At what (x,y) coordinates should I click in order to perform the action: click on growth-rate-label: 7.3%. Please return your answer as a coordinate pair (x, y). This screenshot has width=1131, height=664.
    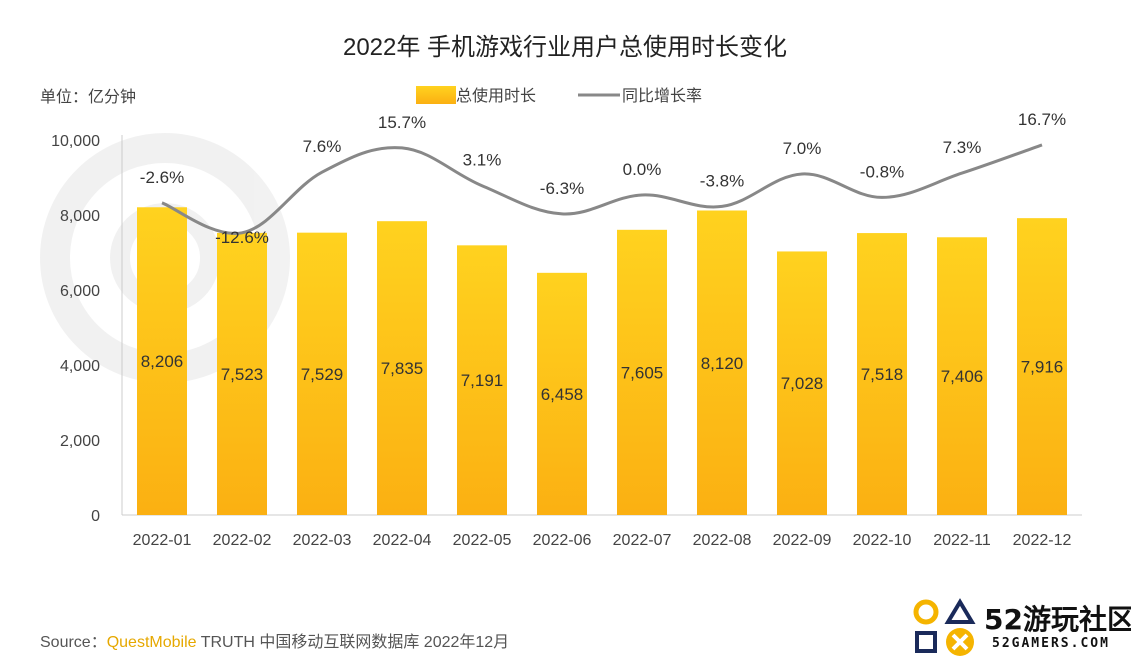
    Looking at the image, I should click on (962, 147).